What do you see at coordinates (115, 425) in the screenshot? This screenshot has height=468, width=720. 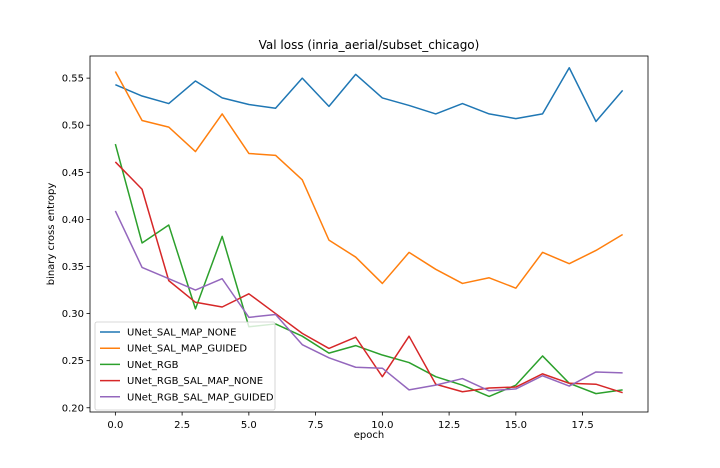 I see `x-tick-label: 0.0` at bounding box center [115, 425].